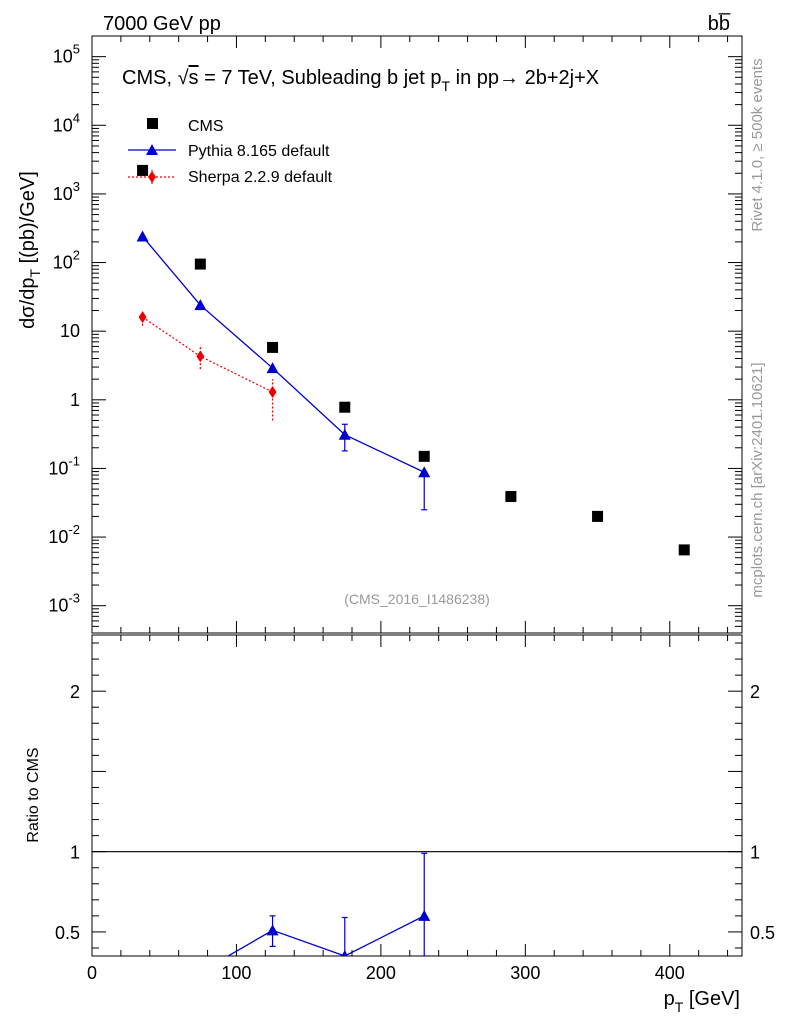  What do you see at coordinates (75, 400) in the screenshot?
I see `y-tick-label: 1` at bounding box center [75, 400].